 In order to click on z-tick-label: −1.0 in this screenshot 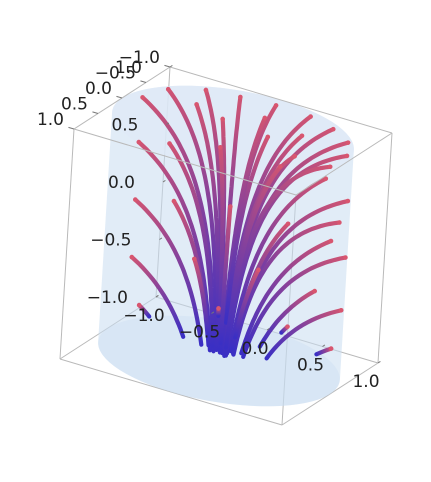, I will do `click(107, 298)`.